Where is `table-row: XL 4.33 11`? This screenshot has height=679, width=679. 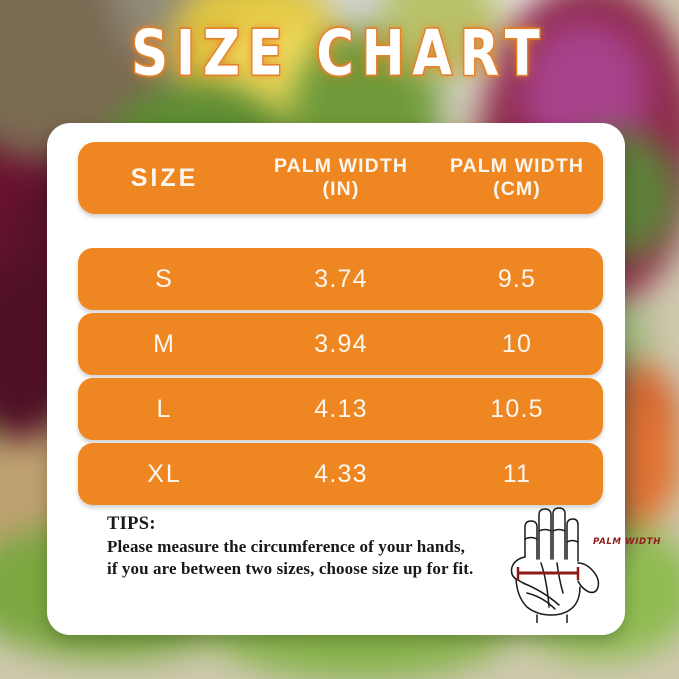 table-row: XL 4.33 11 is located at coordinates (340, 474).